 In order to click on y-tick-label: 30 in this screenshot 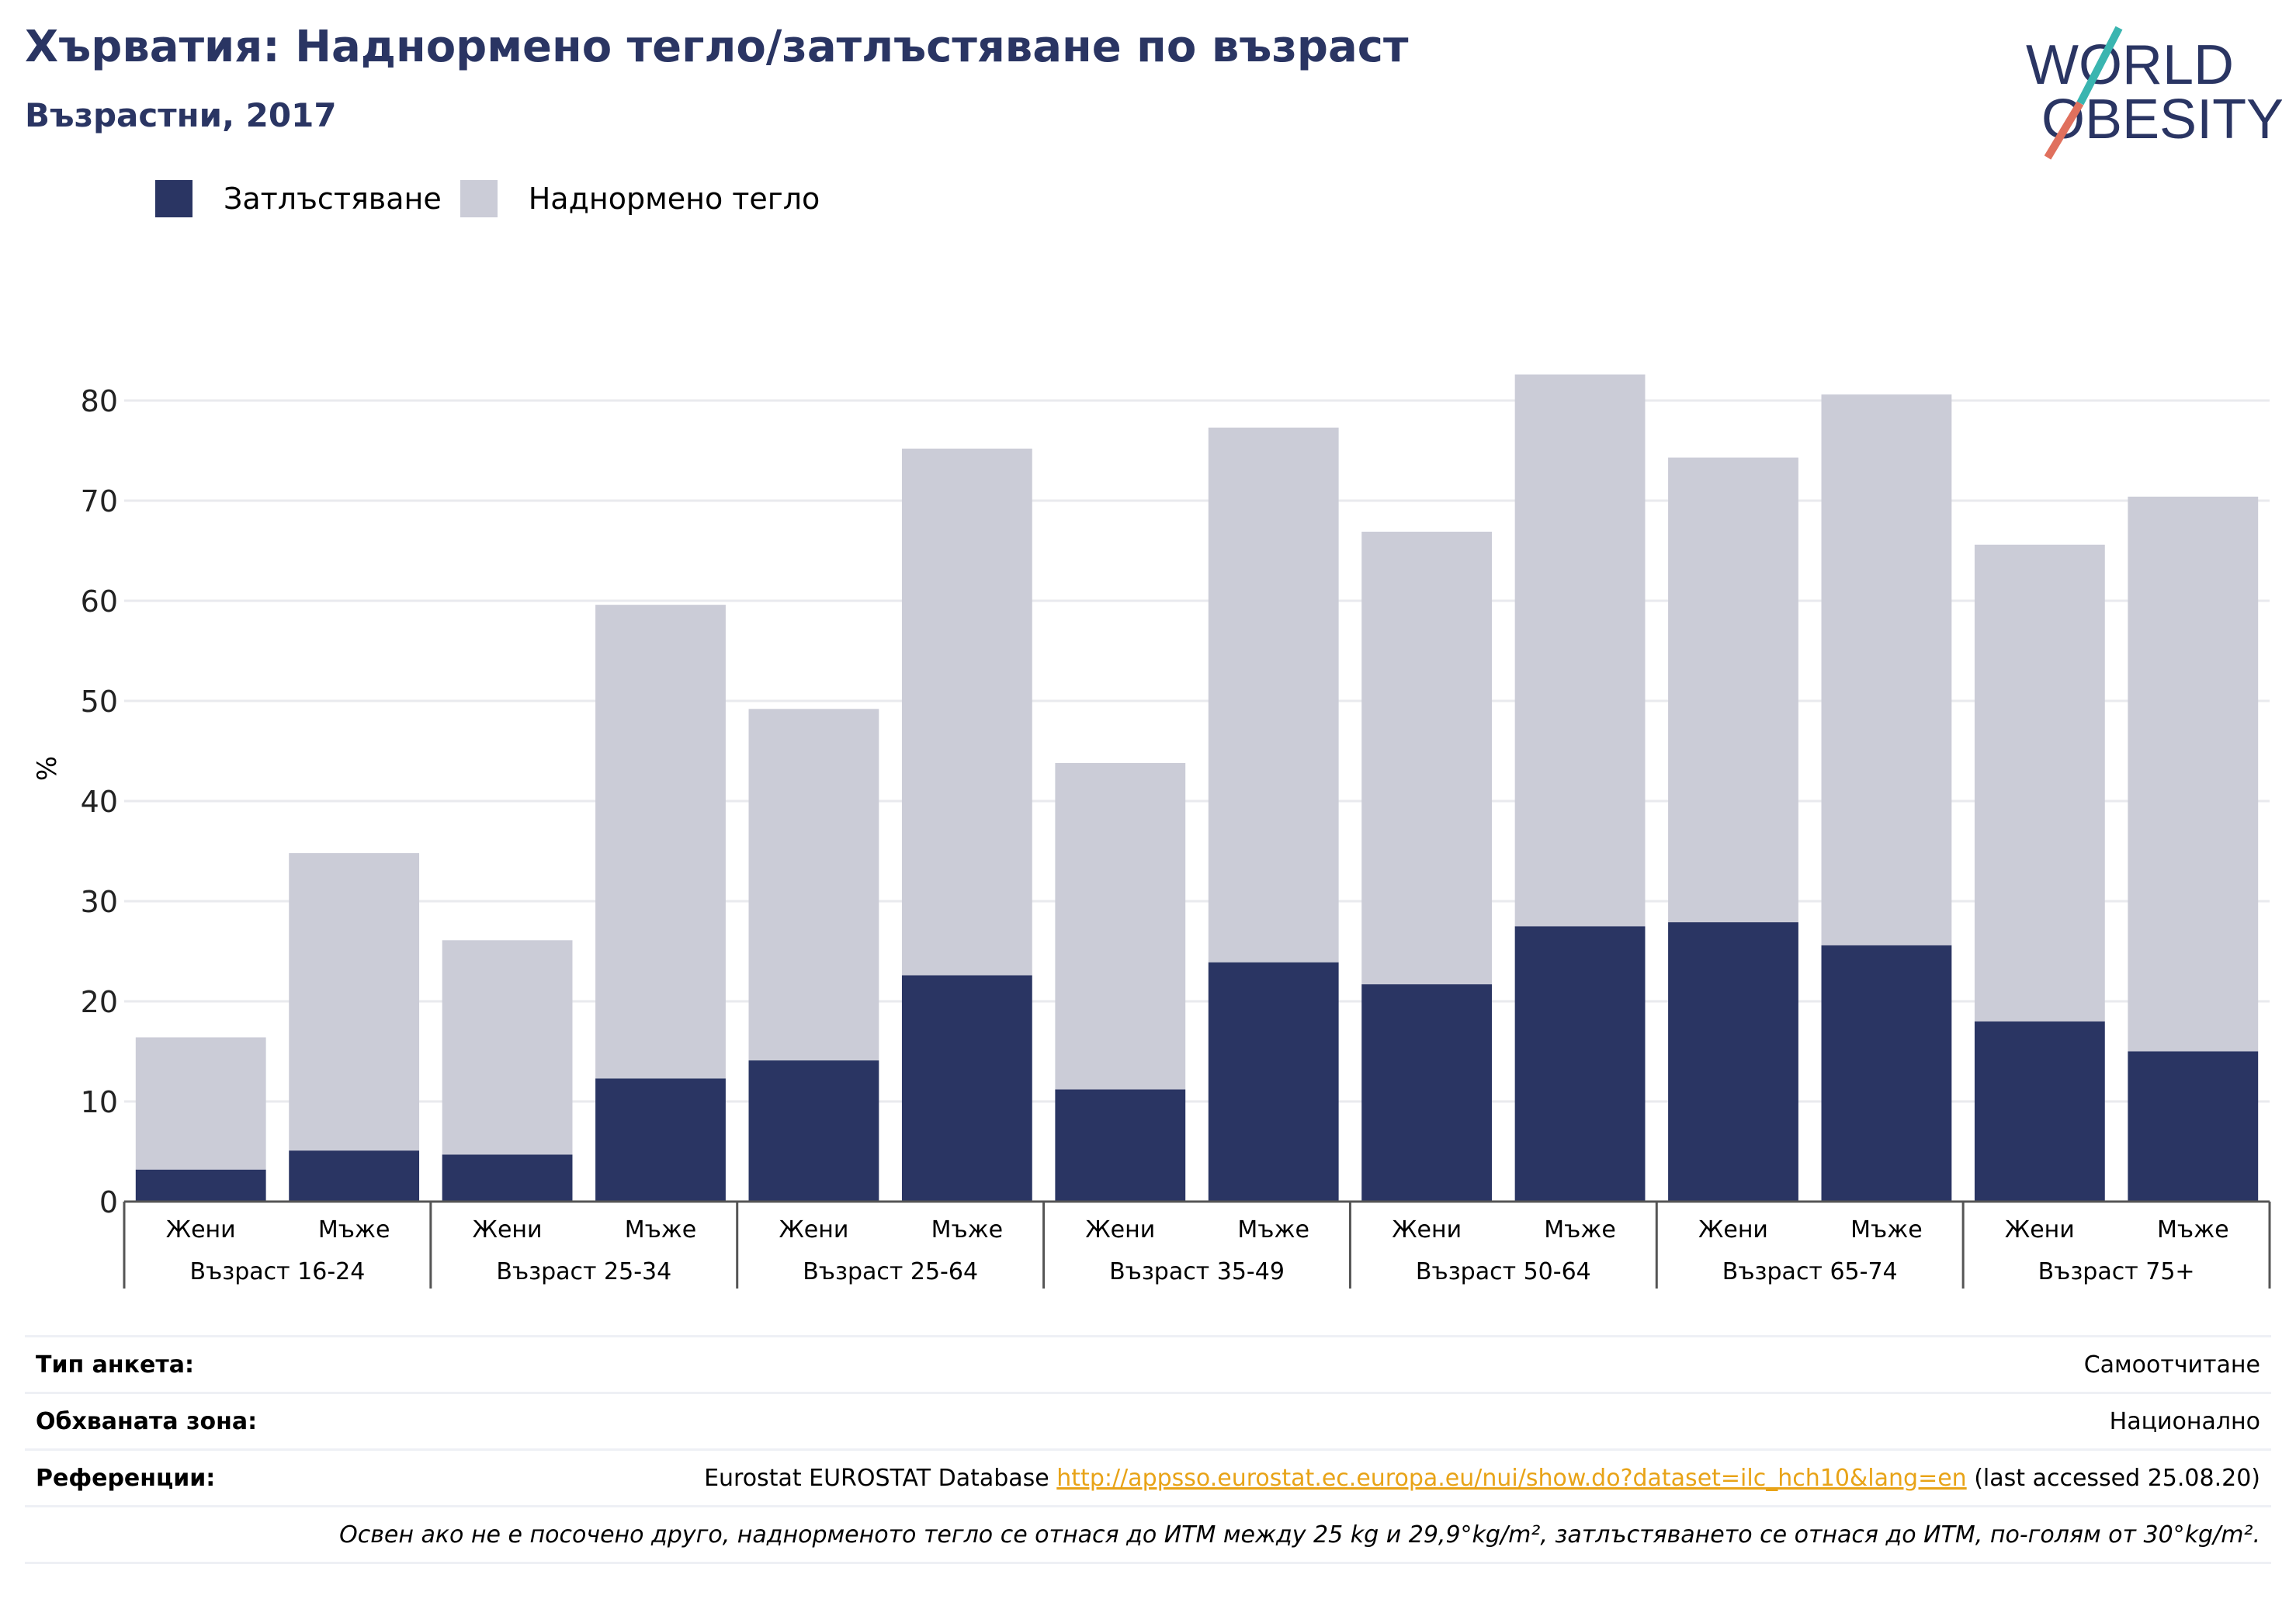, I will do `click(99, 902)`.